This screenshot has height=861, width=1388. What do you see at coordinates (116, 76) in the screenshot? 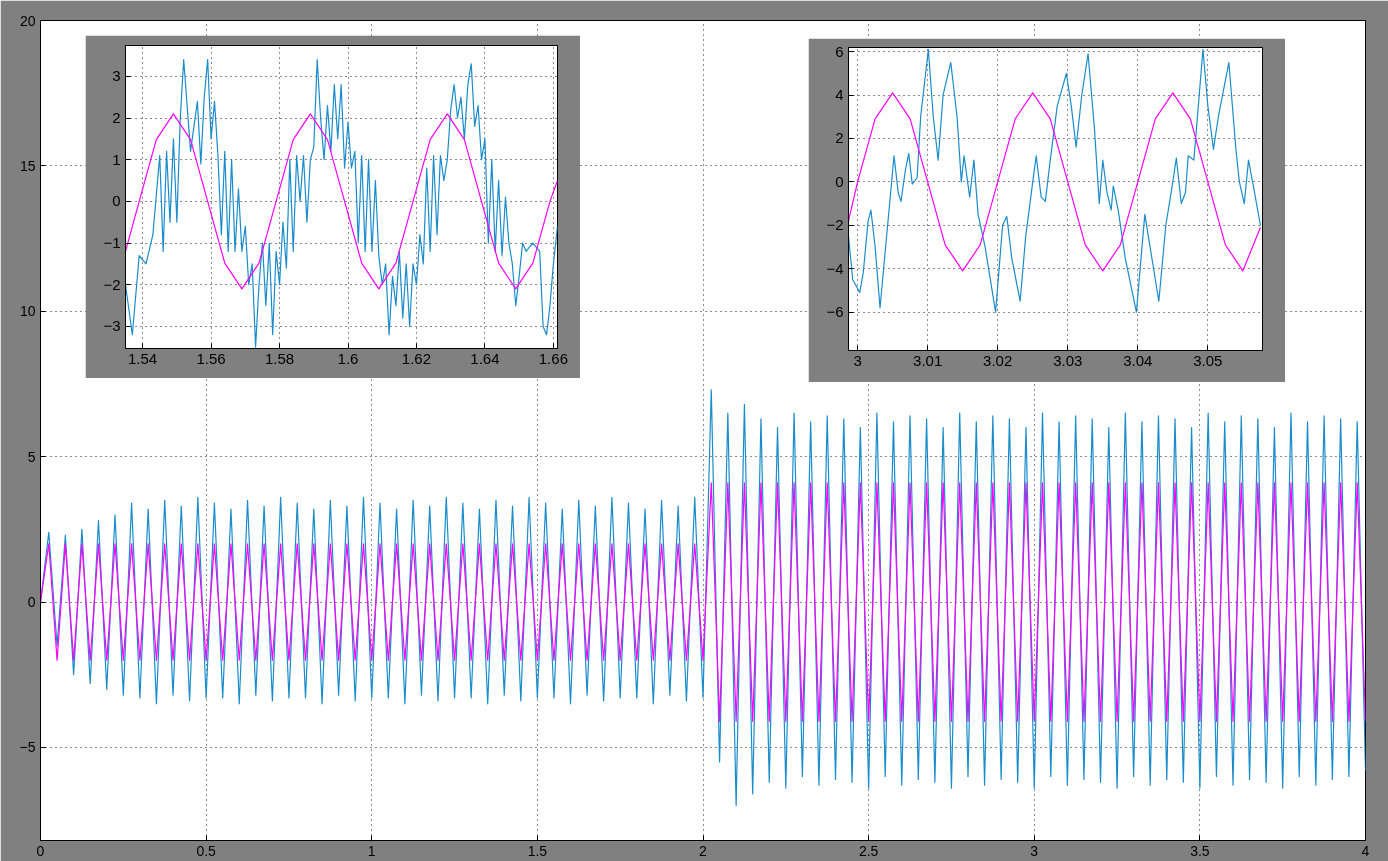
I see `y-tick-label: 3` at bounding box center [116, 76].